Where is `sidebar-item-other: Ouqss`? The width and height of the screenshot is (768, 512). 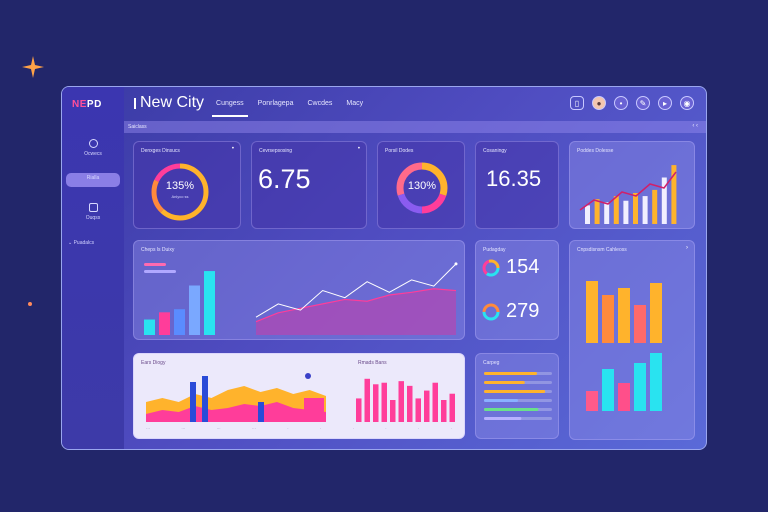 sidebar-item-other: Ouqss is located at coordinates (93, 212).